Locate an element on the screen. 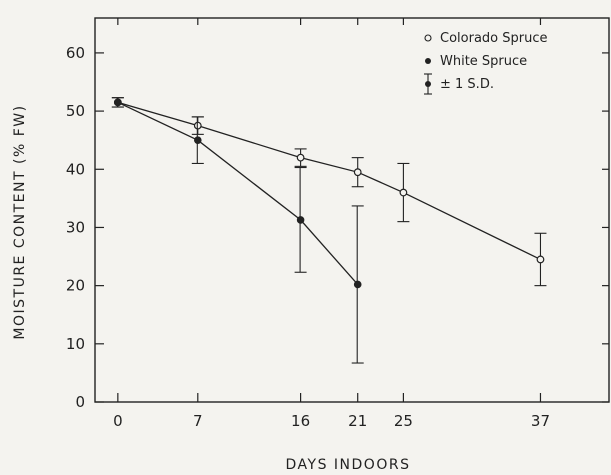  x-tick-label: 7 is located at coordinates (198, 421).